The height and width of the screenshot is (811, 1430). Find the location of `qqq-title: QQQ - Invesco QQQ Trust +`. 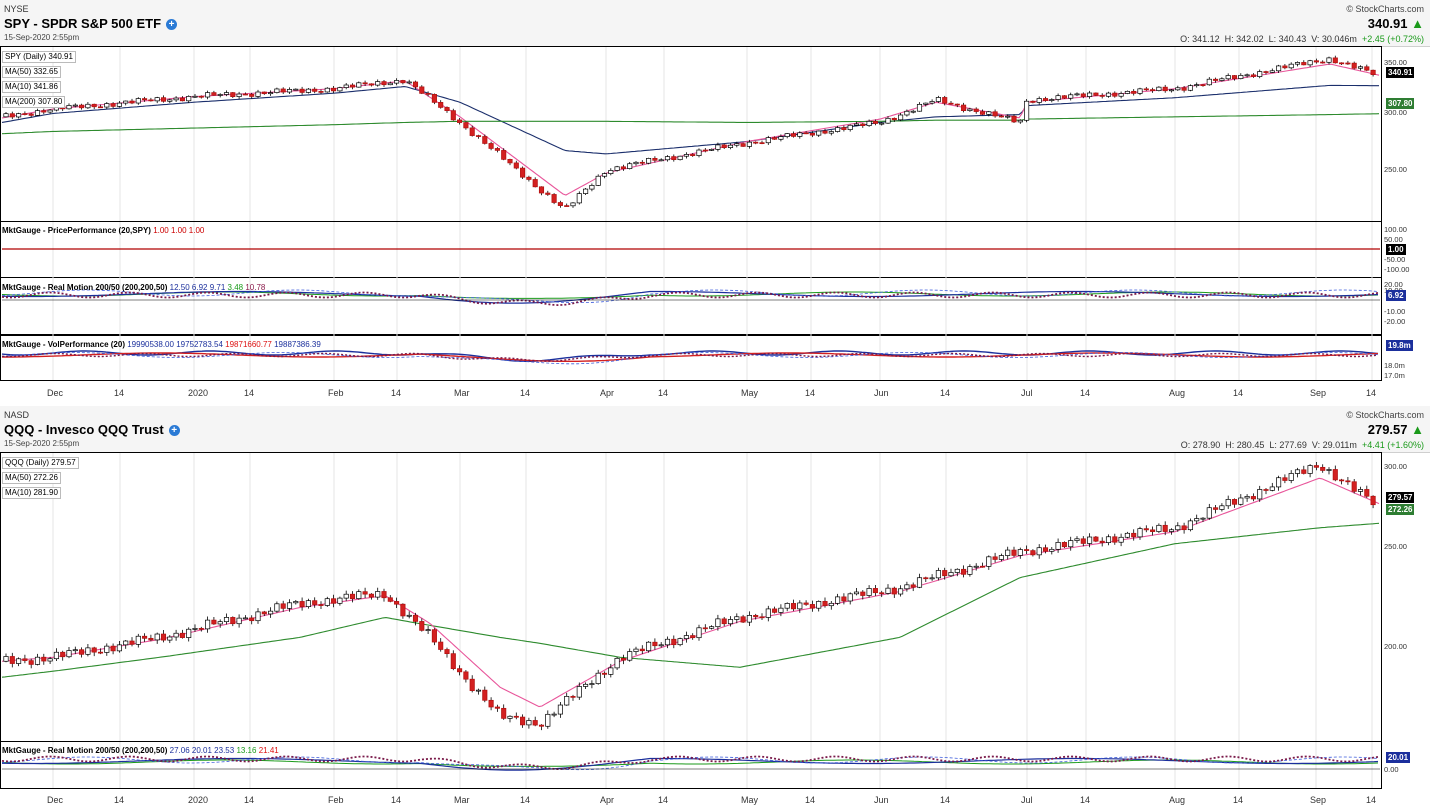

qqq-title: QQQ - Invesco QQQ Trust + is located at coordinates (92, 429).